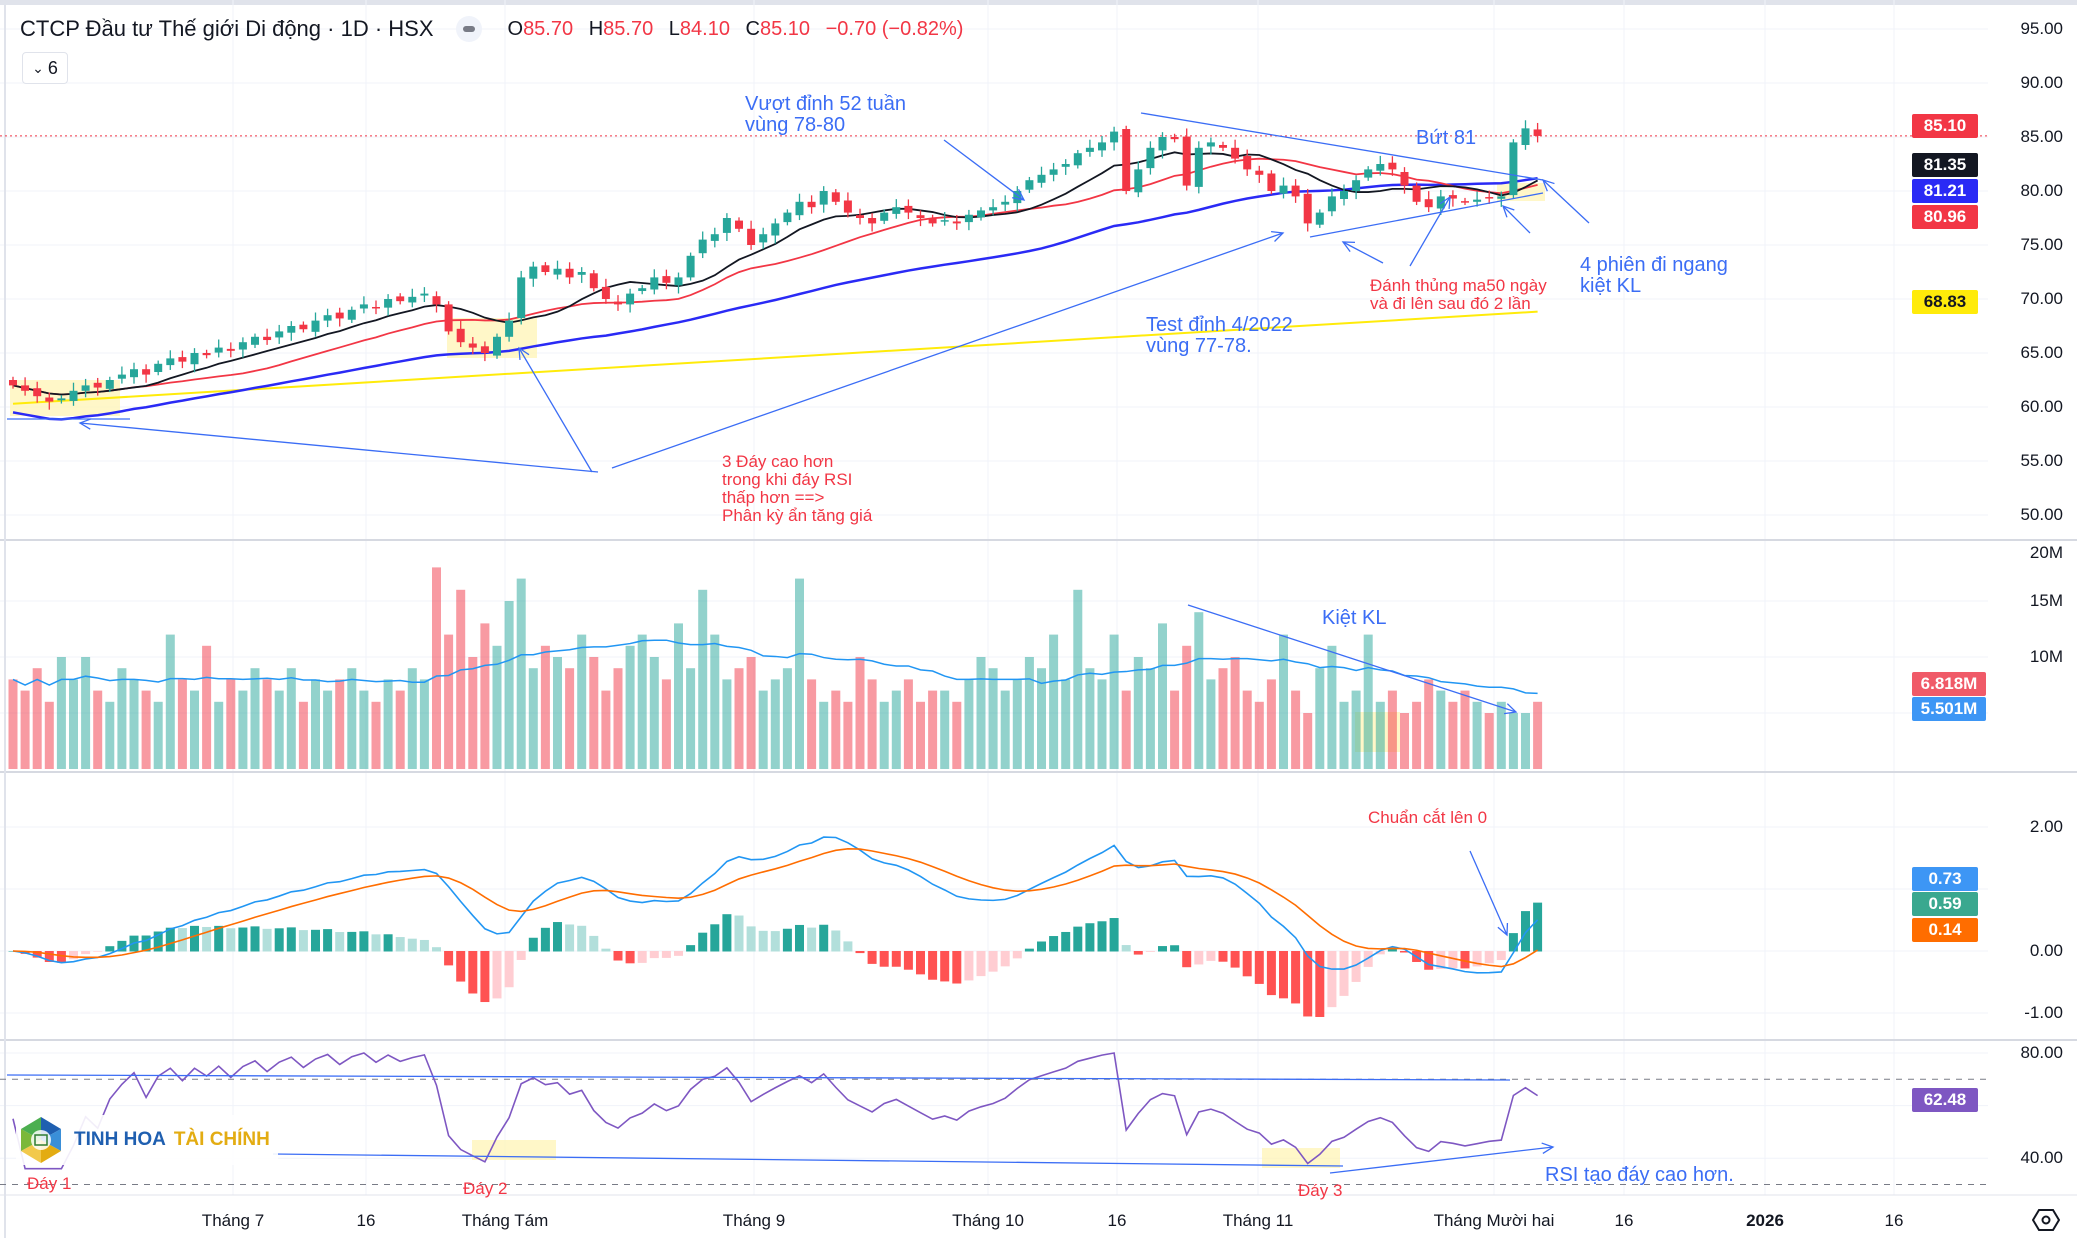  I want to click on price-axis-tick: 80.00, so click(2041, 190).